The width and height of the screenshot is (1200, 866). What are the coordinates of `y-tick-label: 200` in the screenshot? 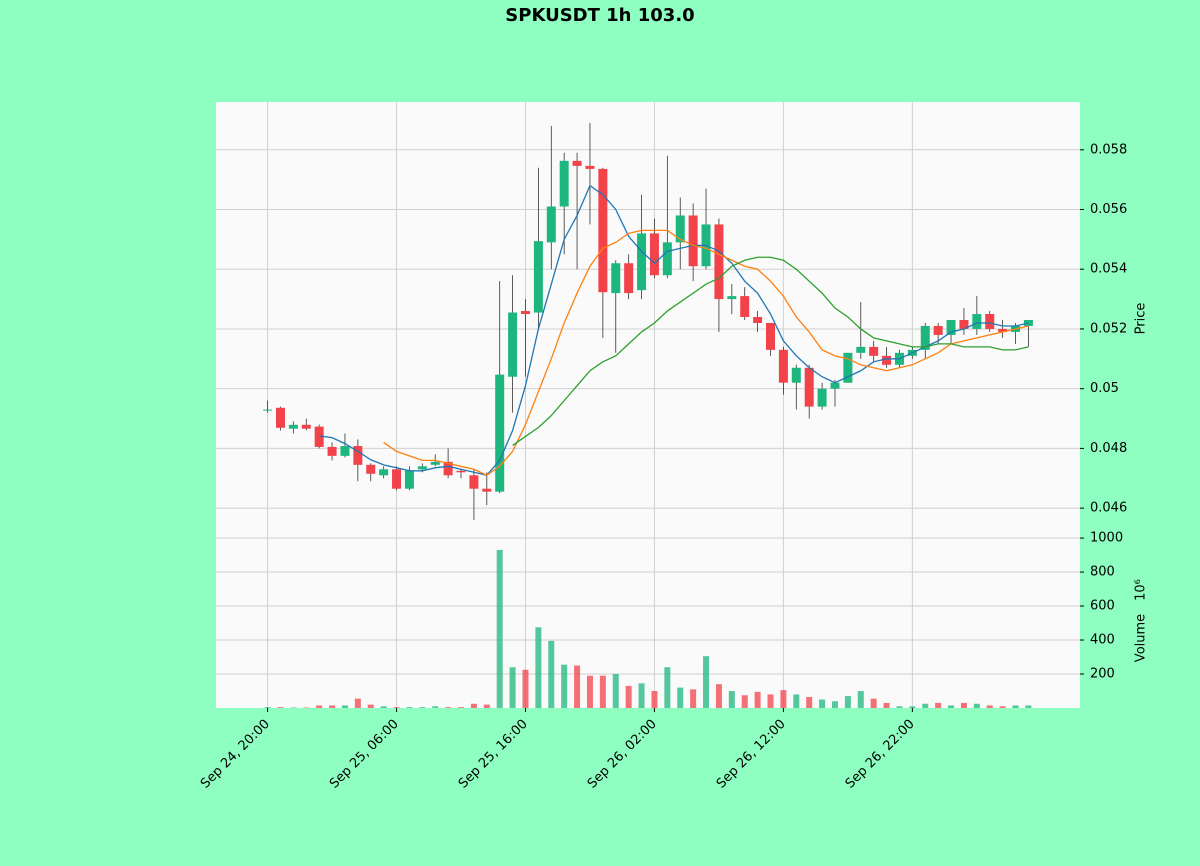 It's located at (1102, 674).